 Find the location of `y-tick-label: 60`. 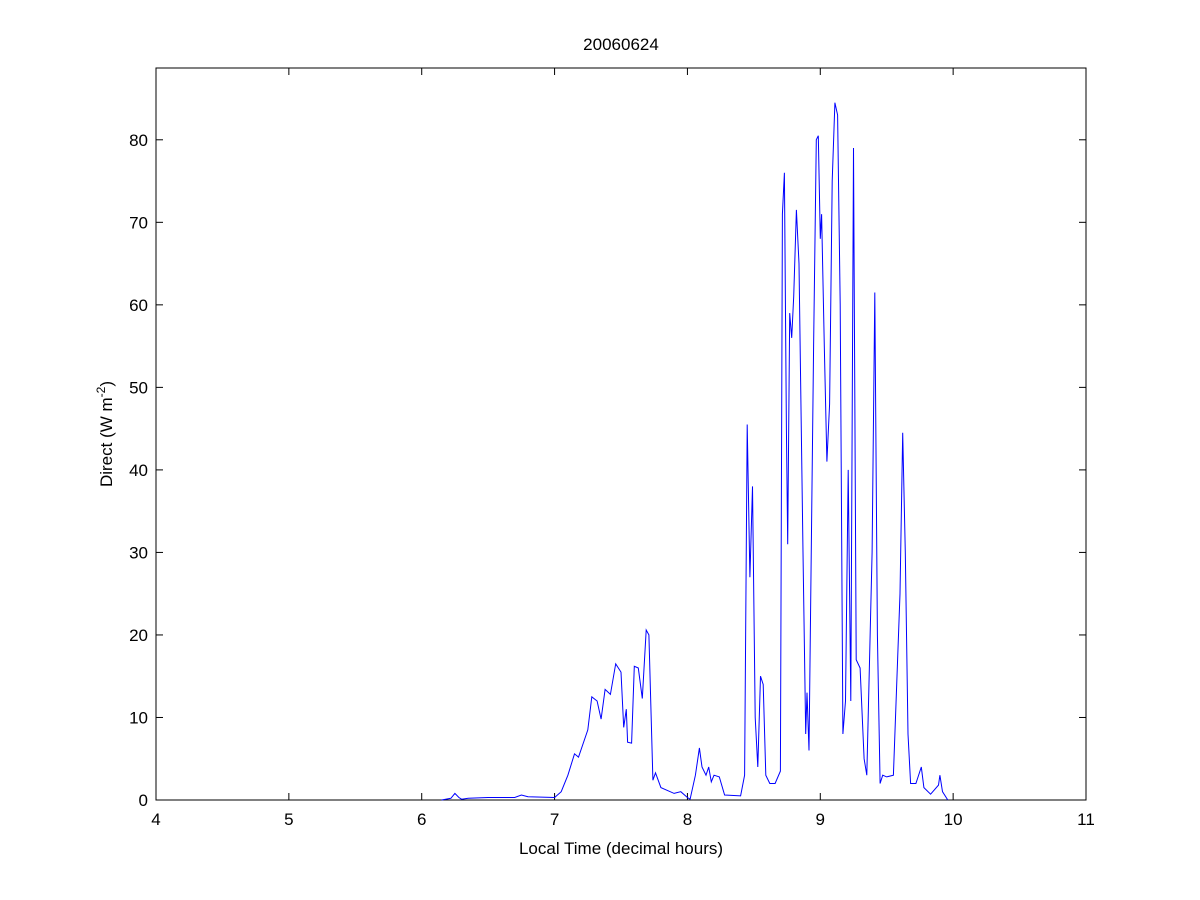

y-tick-label: 60 is located at coordinates (138, 305).